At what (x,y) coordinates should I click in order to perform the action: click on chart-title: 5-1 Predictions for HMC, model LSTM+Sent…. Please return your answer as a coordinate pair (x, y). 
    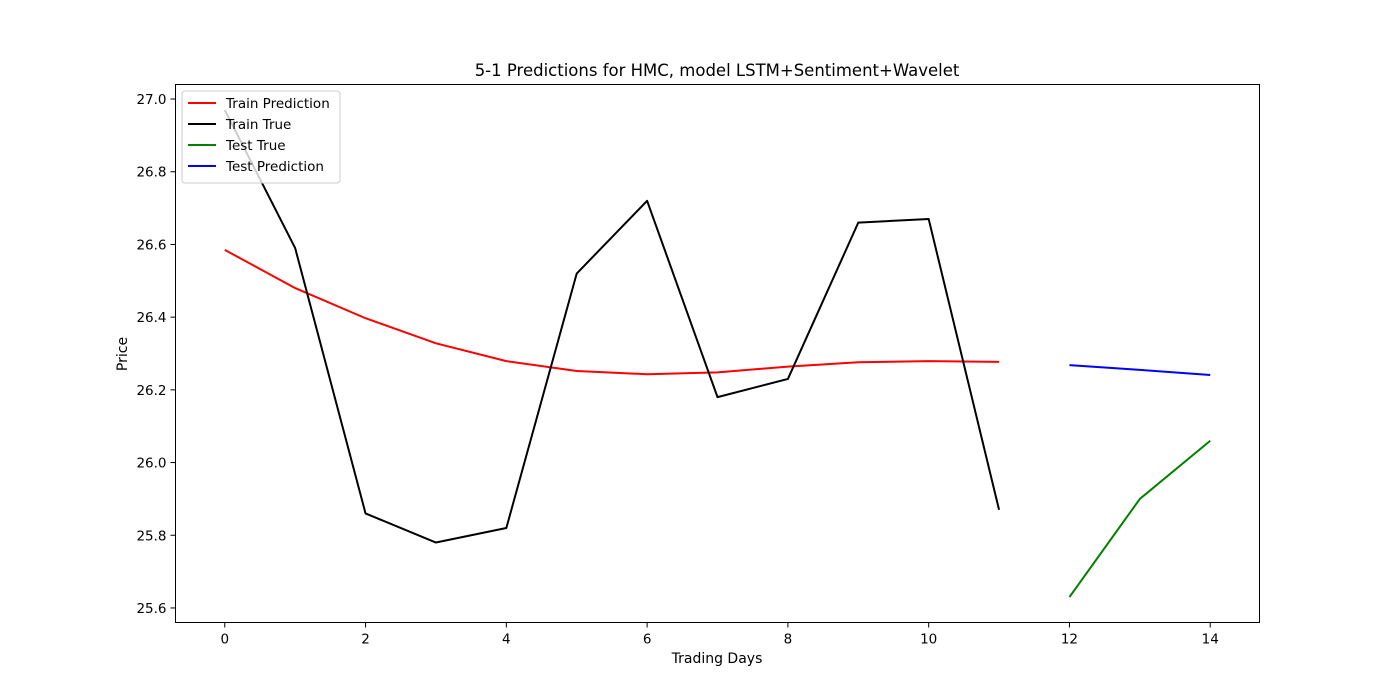
    Looking at the image, I should click on (717, 70).